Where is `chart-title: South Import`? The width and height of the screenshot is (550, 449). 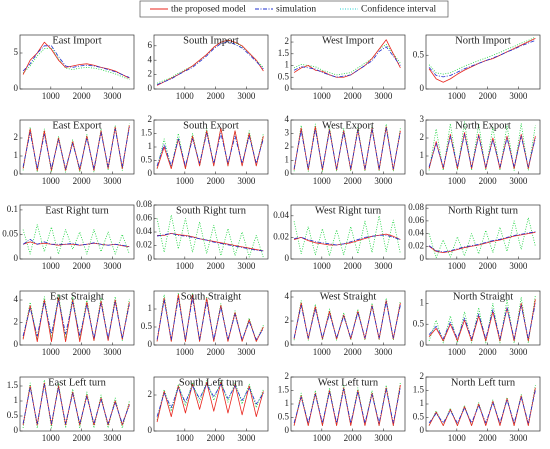 chart-title: South Import is located at coordinates (211, 40).